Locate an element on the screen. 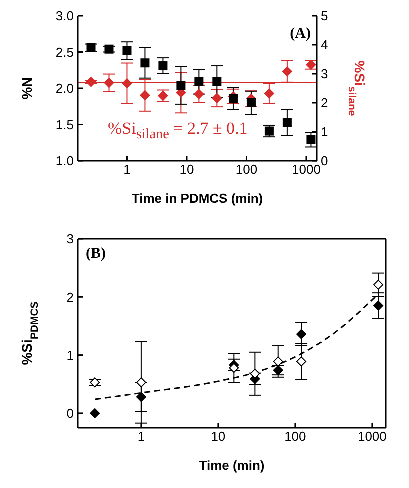  x-axis-title: Time in PDMCS (min) is located at coordinates (198, 198).